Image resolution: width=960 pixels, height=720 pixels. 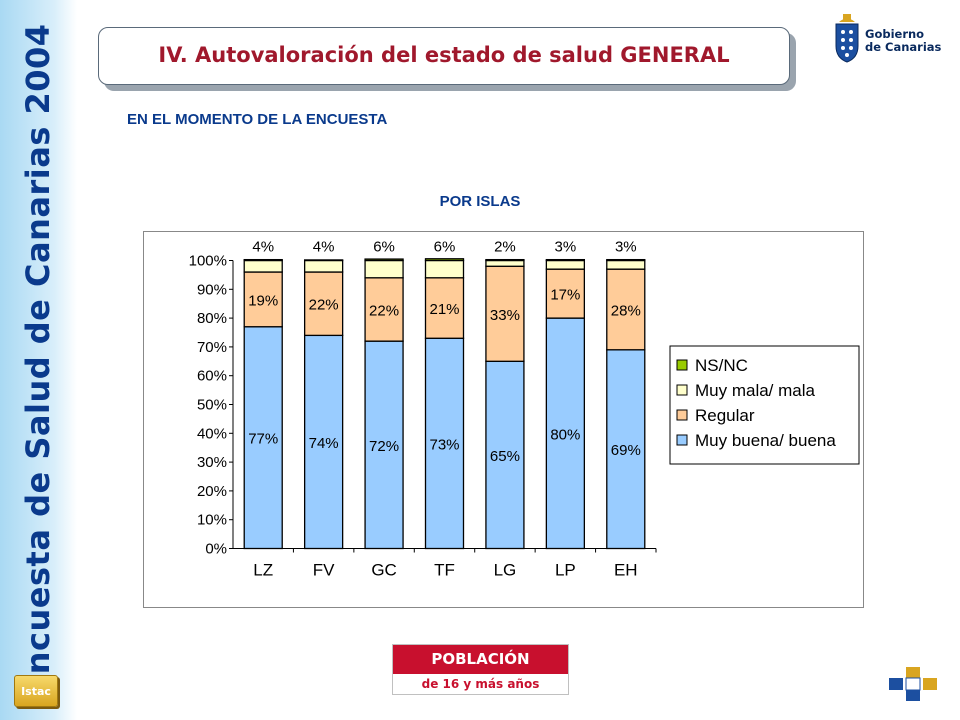 I want to click on data-label: 2%, so click(x=505, y=247).